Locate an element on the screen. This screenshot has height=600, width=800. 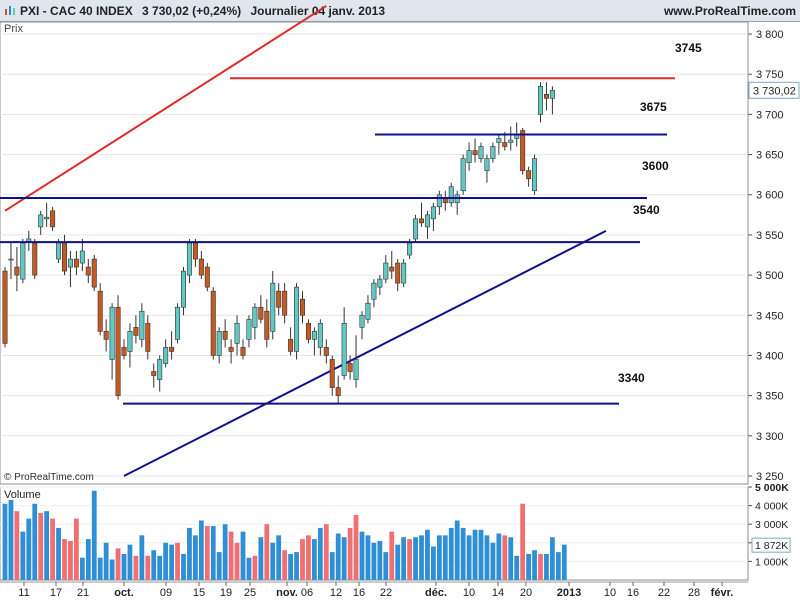
x-tick-label: nov. is located at coordinates (287, 593).